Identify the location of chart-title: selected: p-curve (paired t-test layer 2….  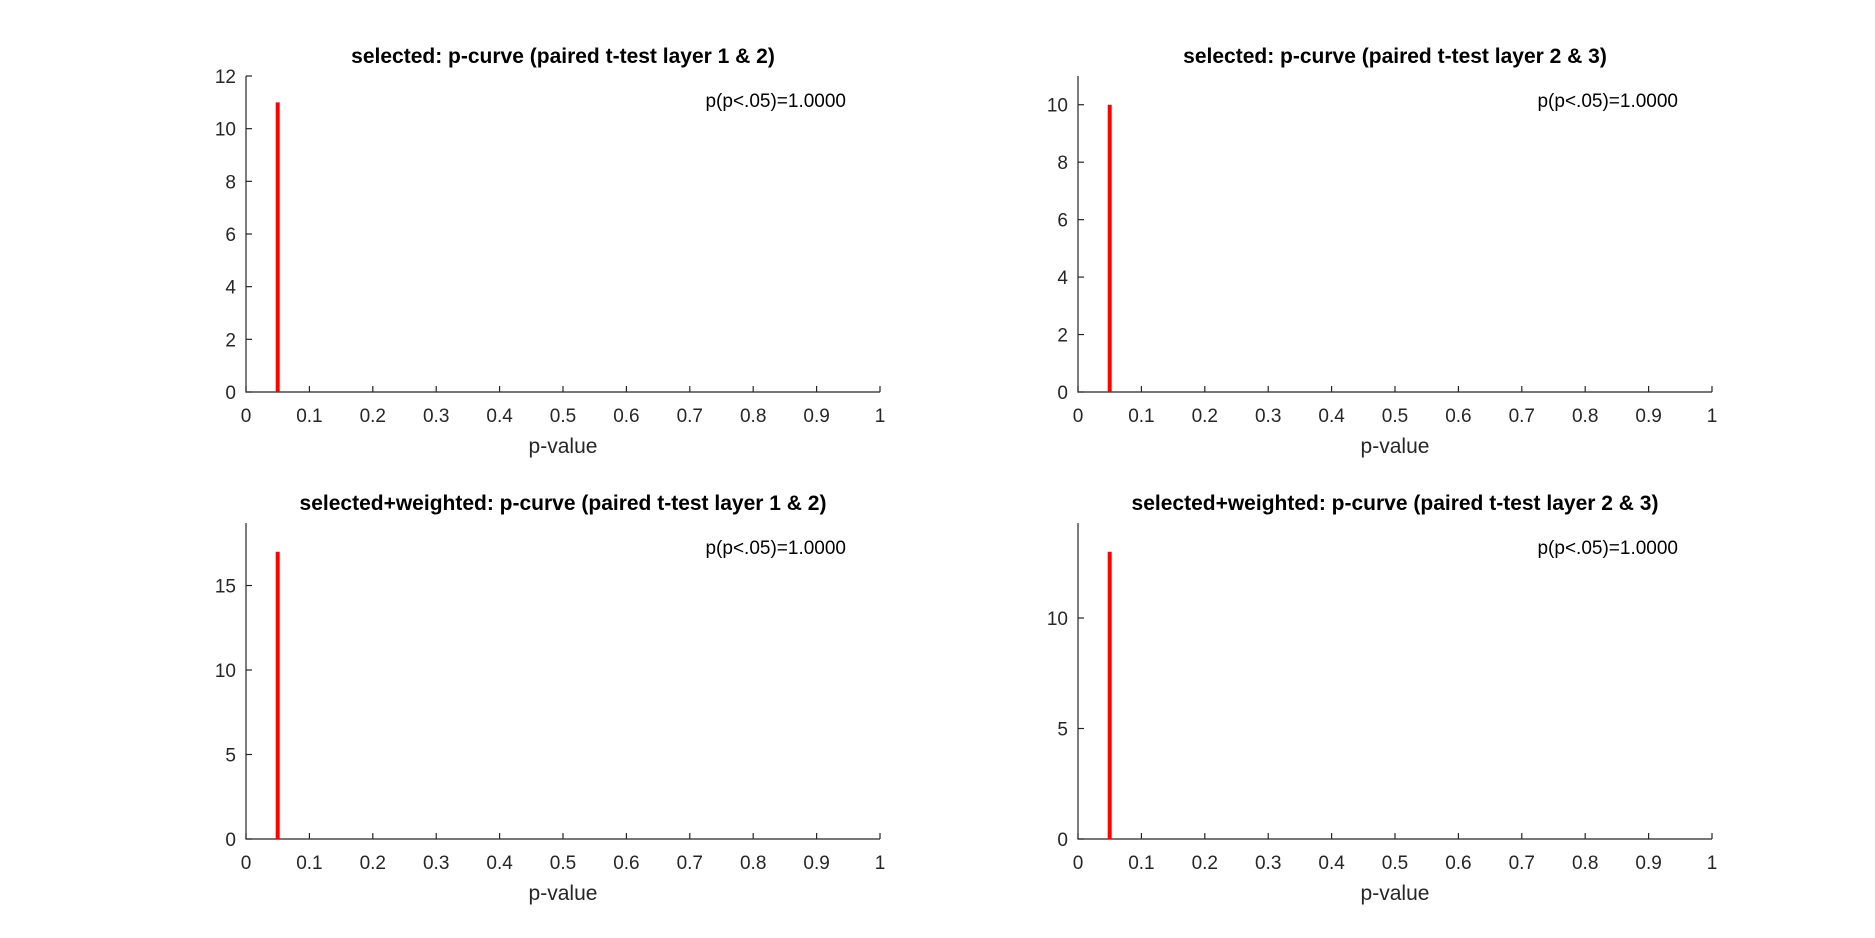
(1395, 56).